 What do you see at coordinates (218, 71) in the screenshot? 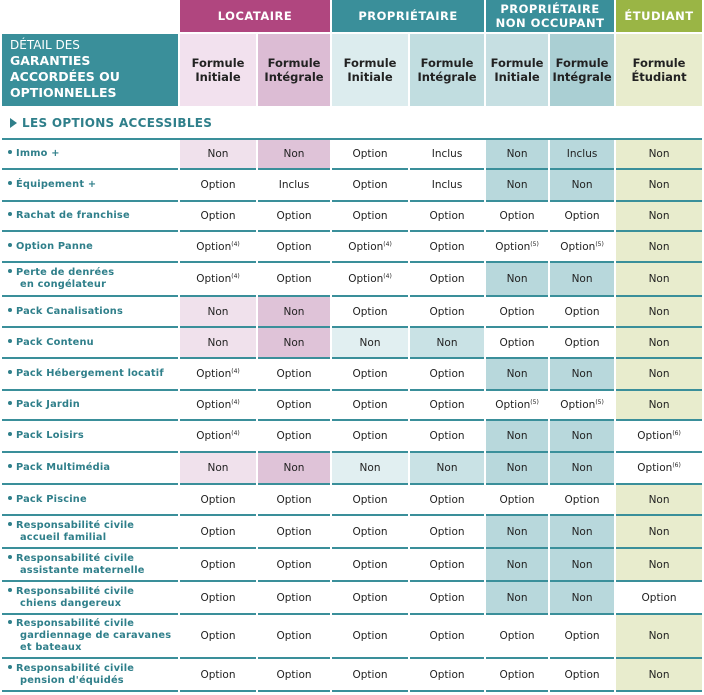
I see `formula-locataire-initiale: Formule Initiale` at bounding box center [218, 71].